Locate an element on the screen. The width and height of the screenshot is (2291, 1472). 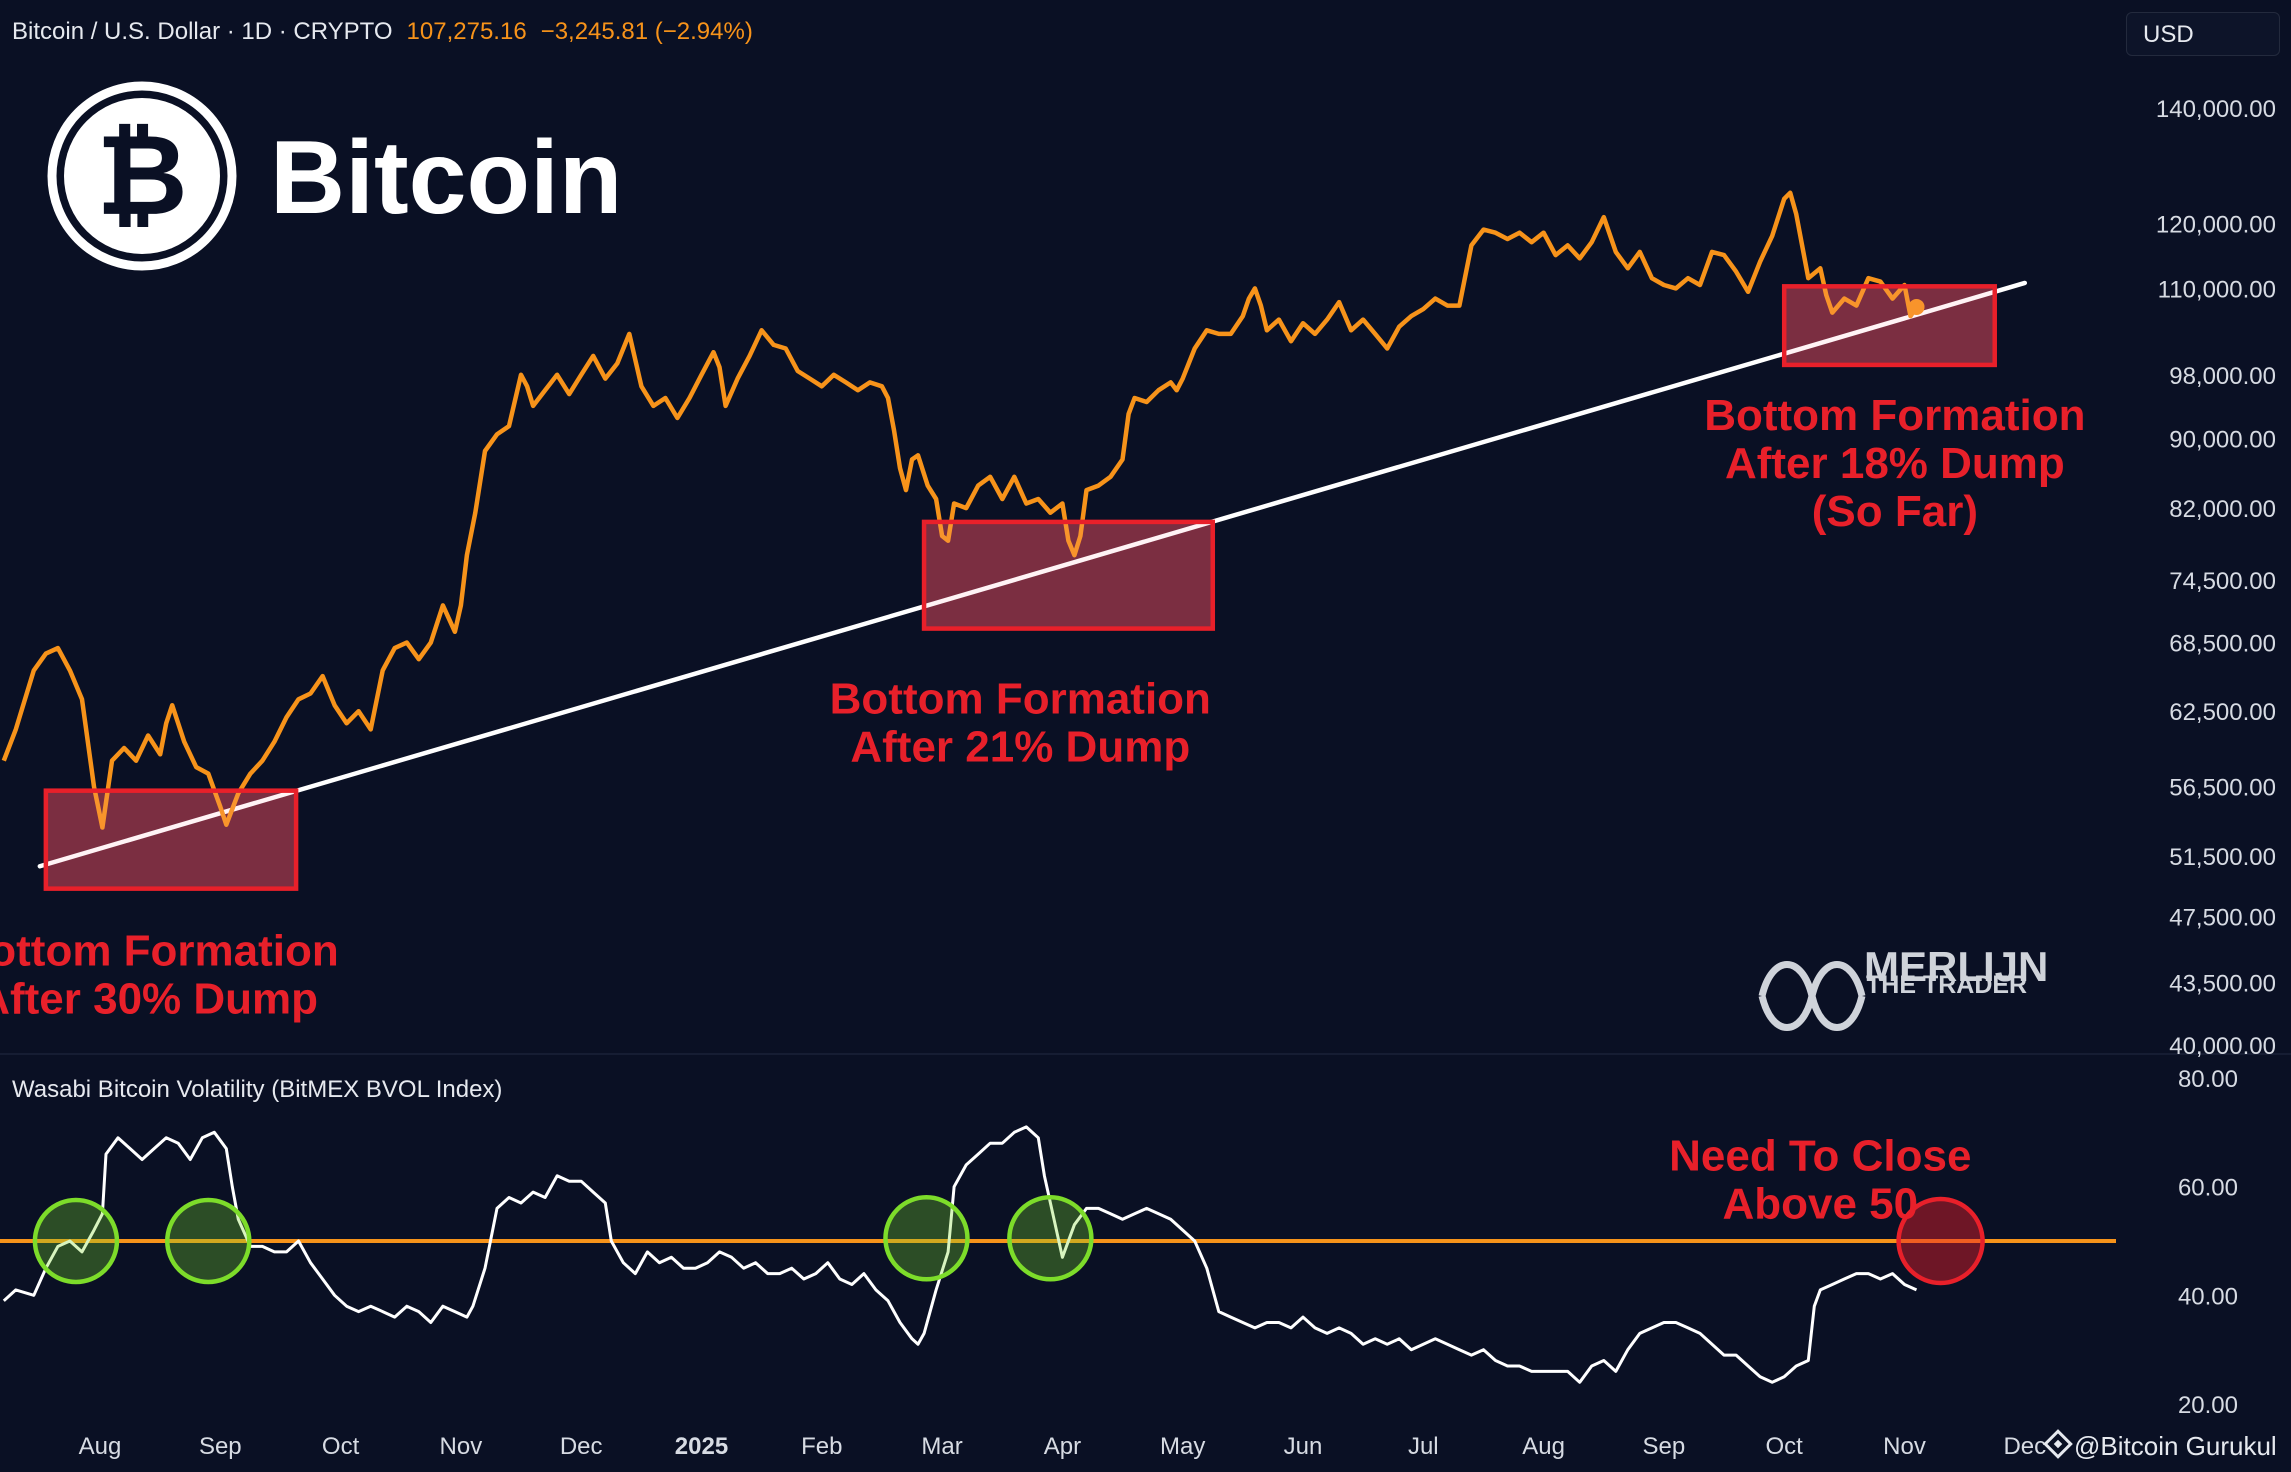
last-price-marker is located at coordinates (1916, 306).